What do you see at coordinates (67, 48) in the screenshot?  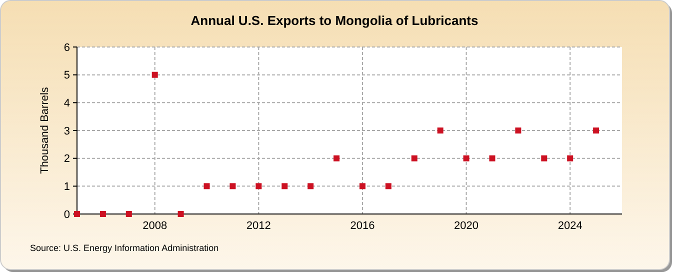 I see `y-tick-label: 6` at bounding box center [67, 48].